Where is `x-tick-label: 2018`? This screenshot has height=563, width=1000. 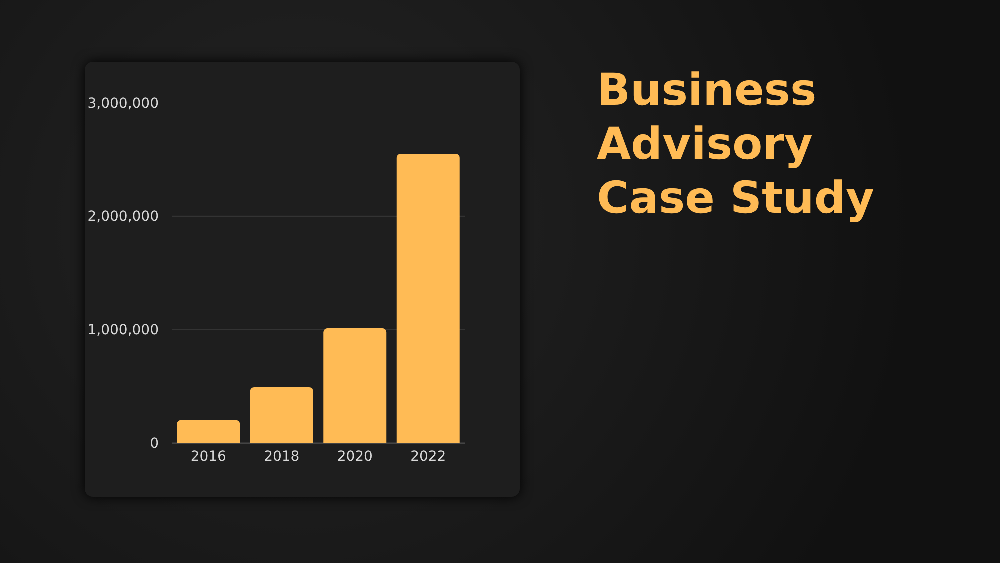 x-tick-label: 2018 is located at coordinates (282, 456).